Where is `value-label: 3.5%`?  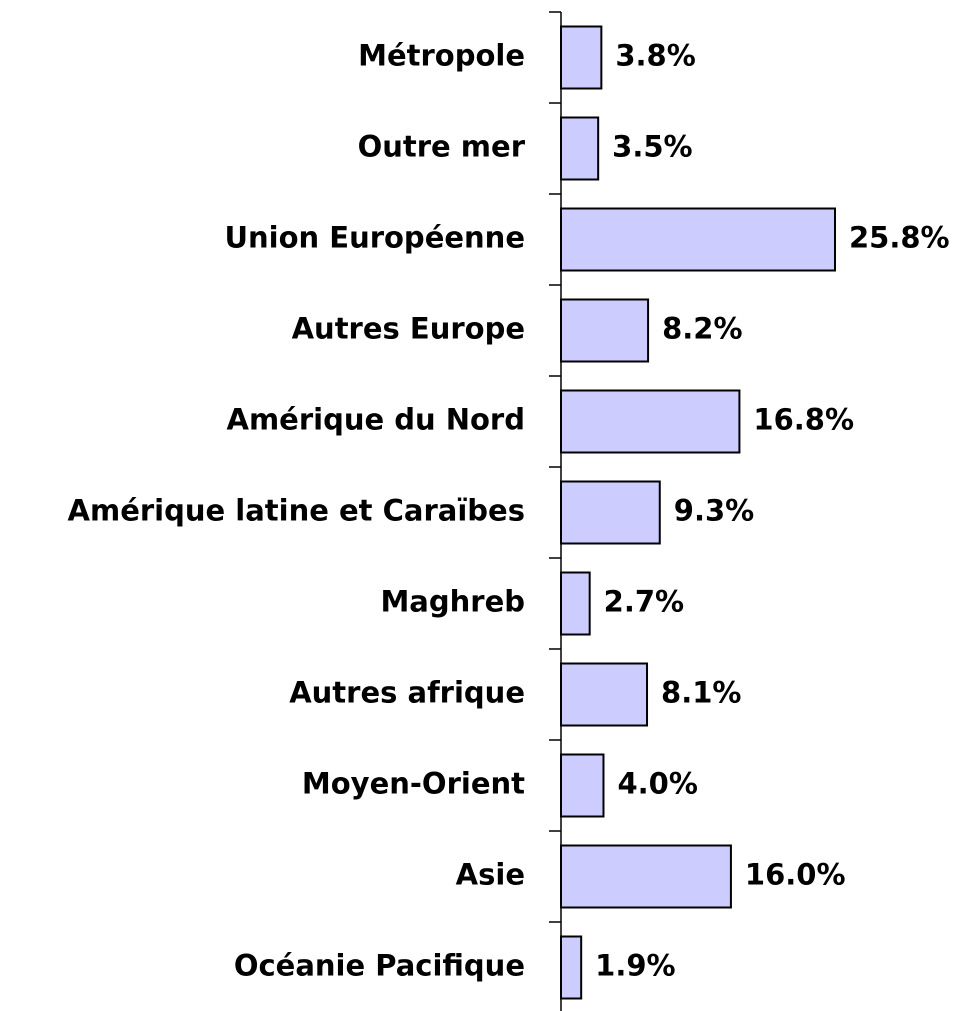
value-label: 3.5% is located at coordinates (652, 147).